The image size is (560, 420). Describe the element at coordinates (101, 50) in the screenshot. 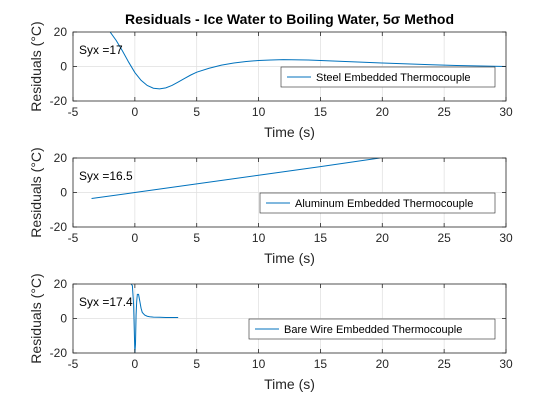

I see `syx-annotation: Syx =17` at that location.